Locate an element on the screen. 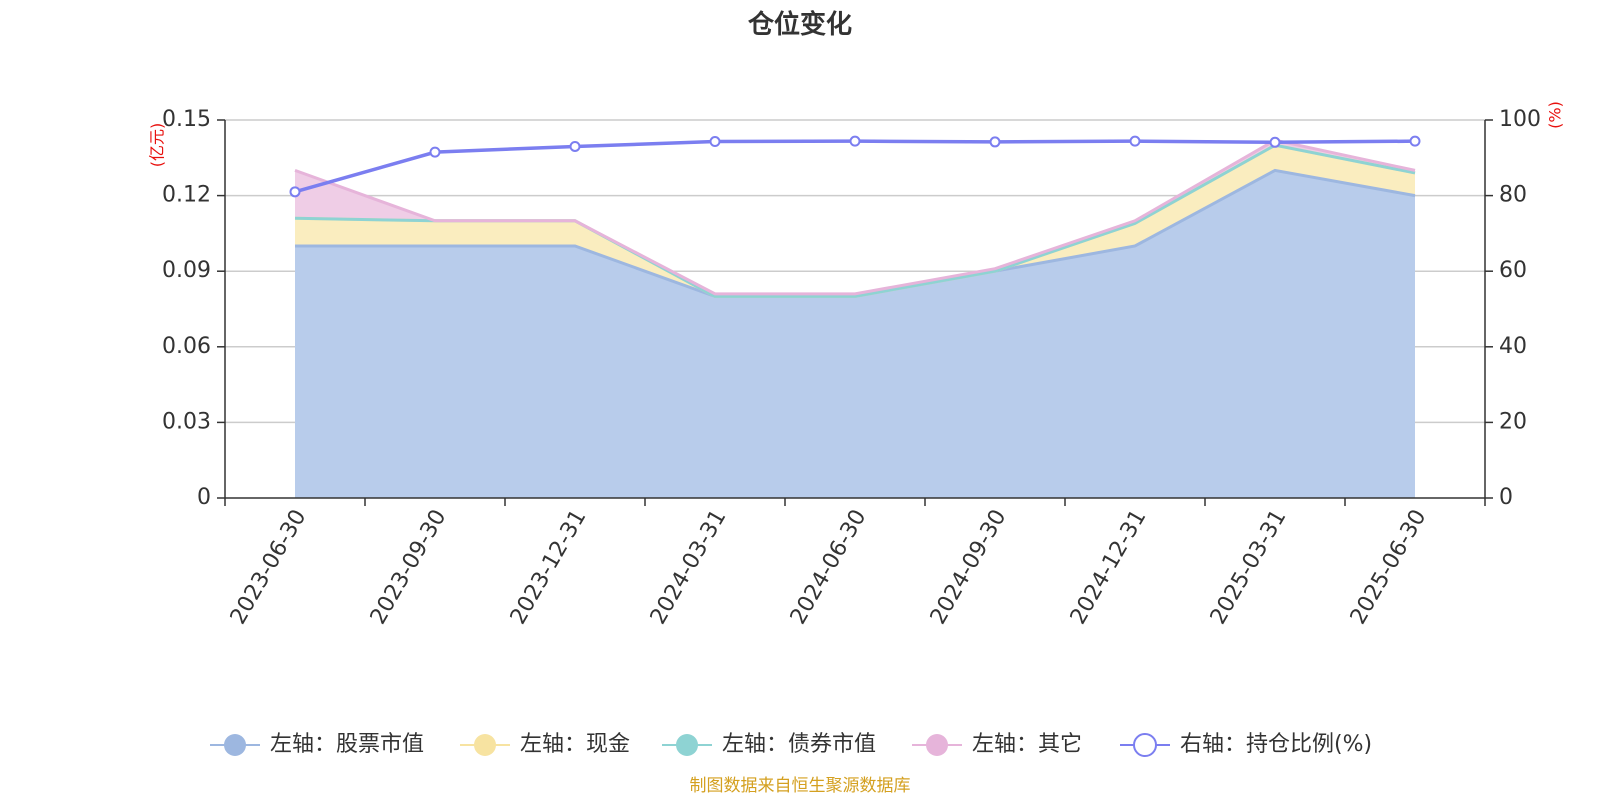 Image resolution: width=1600 pixels, height=800 pixels. x-axis-tick-label: 2024-09-30 is located at coordinates (969, 567).